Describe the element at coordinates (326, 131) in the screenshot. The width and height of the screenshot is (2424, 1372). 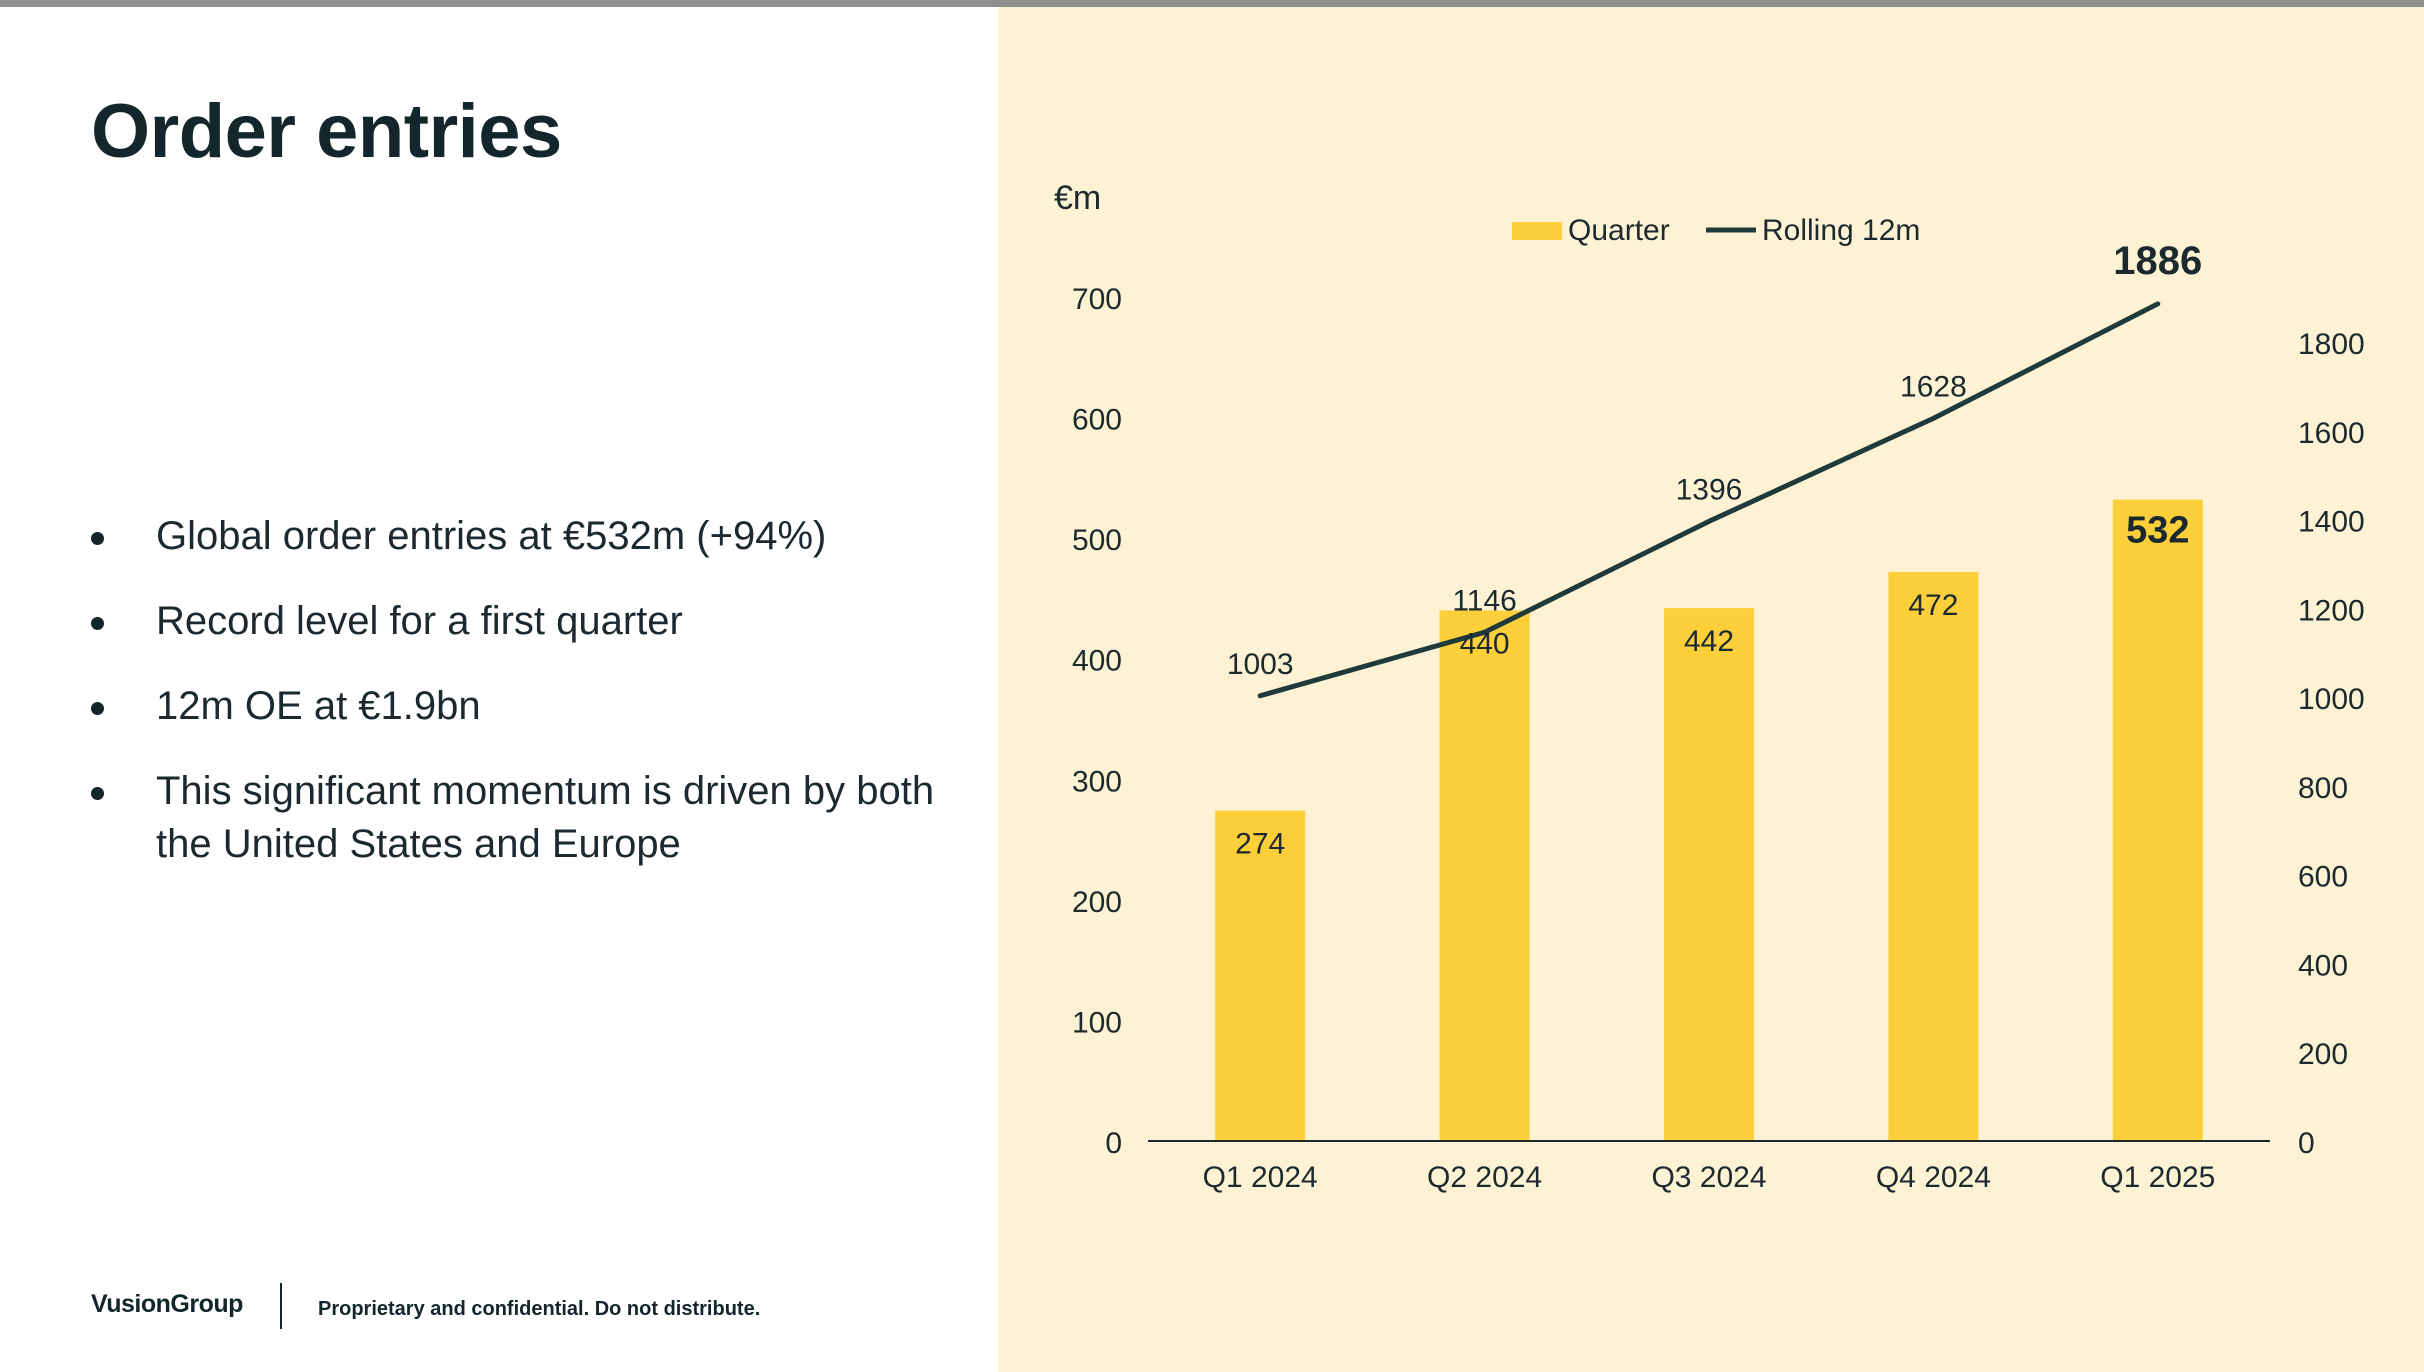
I see `page-title: Order entries` at that location.